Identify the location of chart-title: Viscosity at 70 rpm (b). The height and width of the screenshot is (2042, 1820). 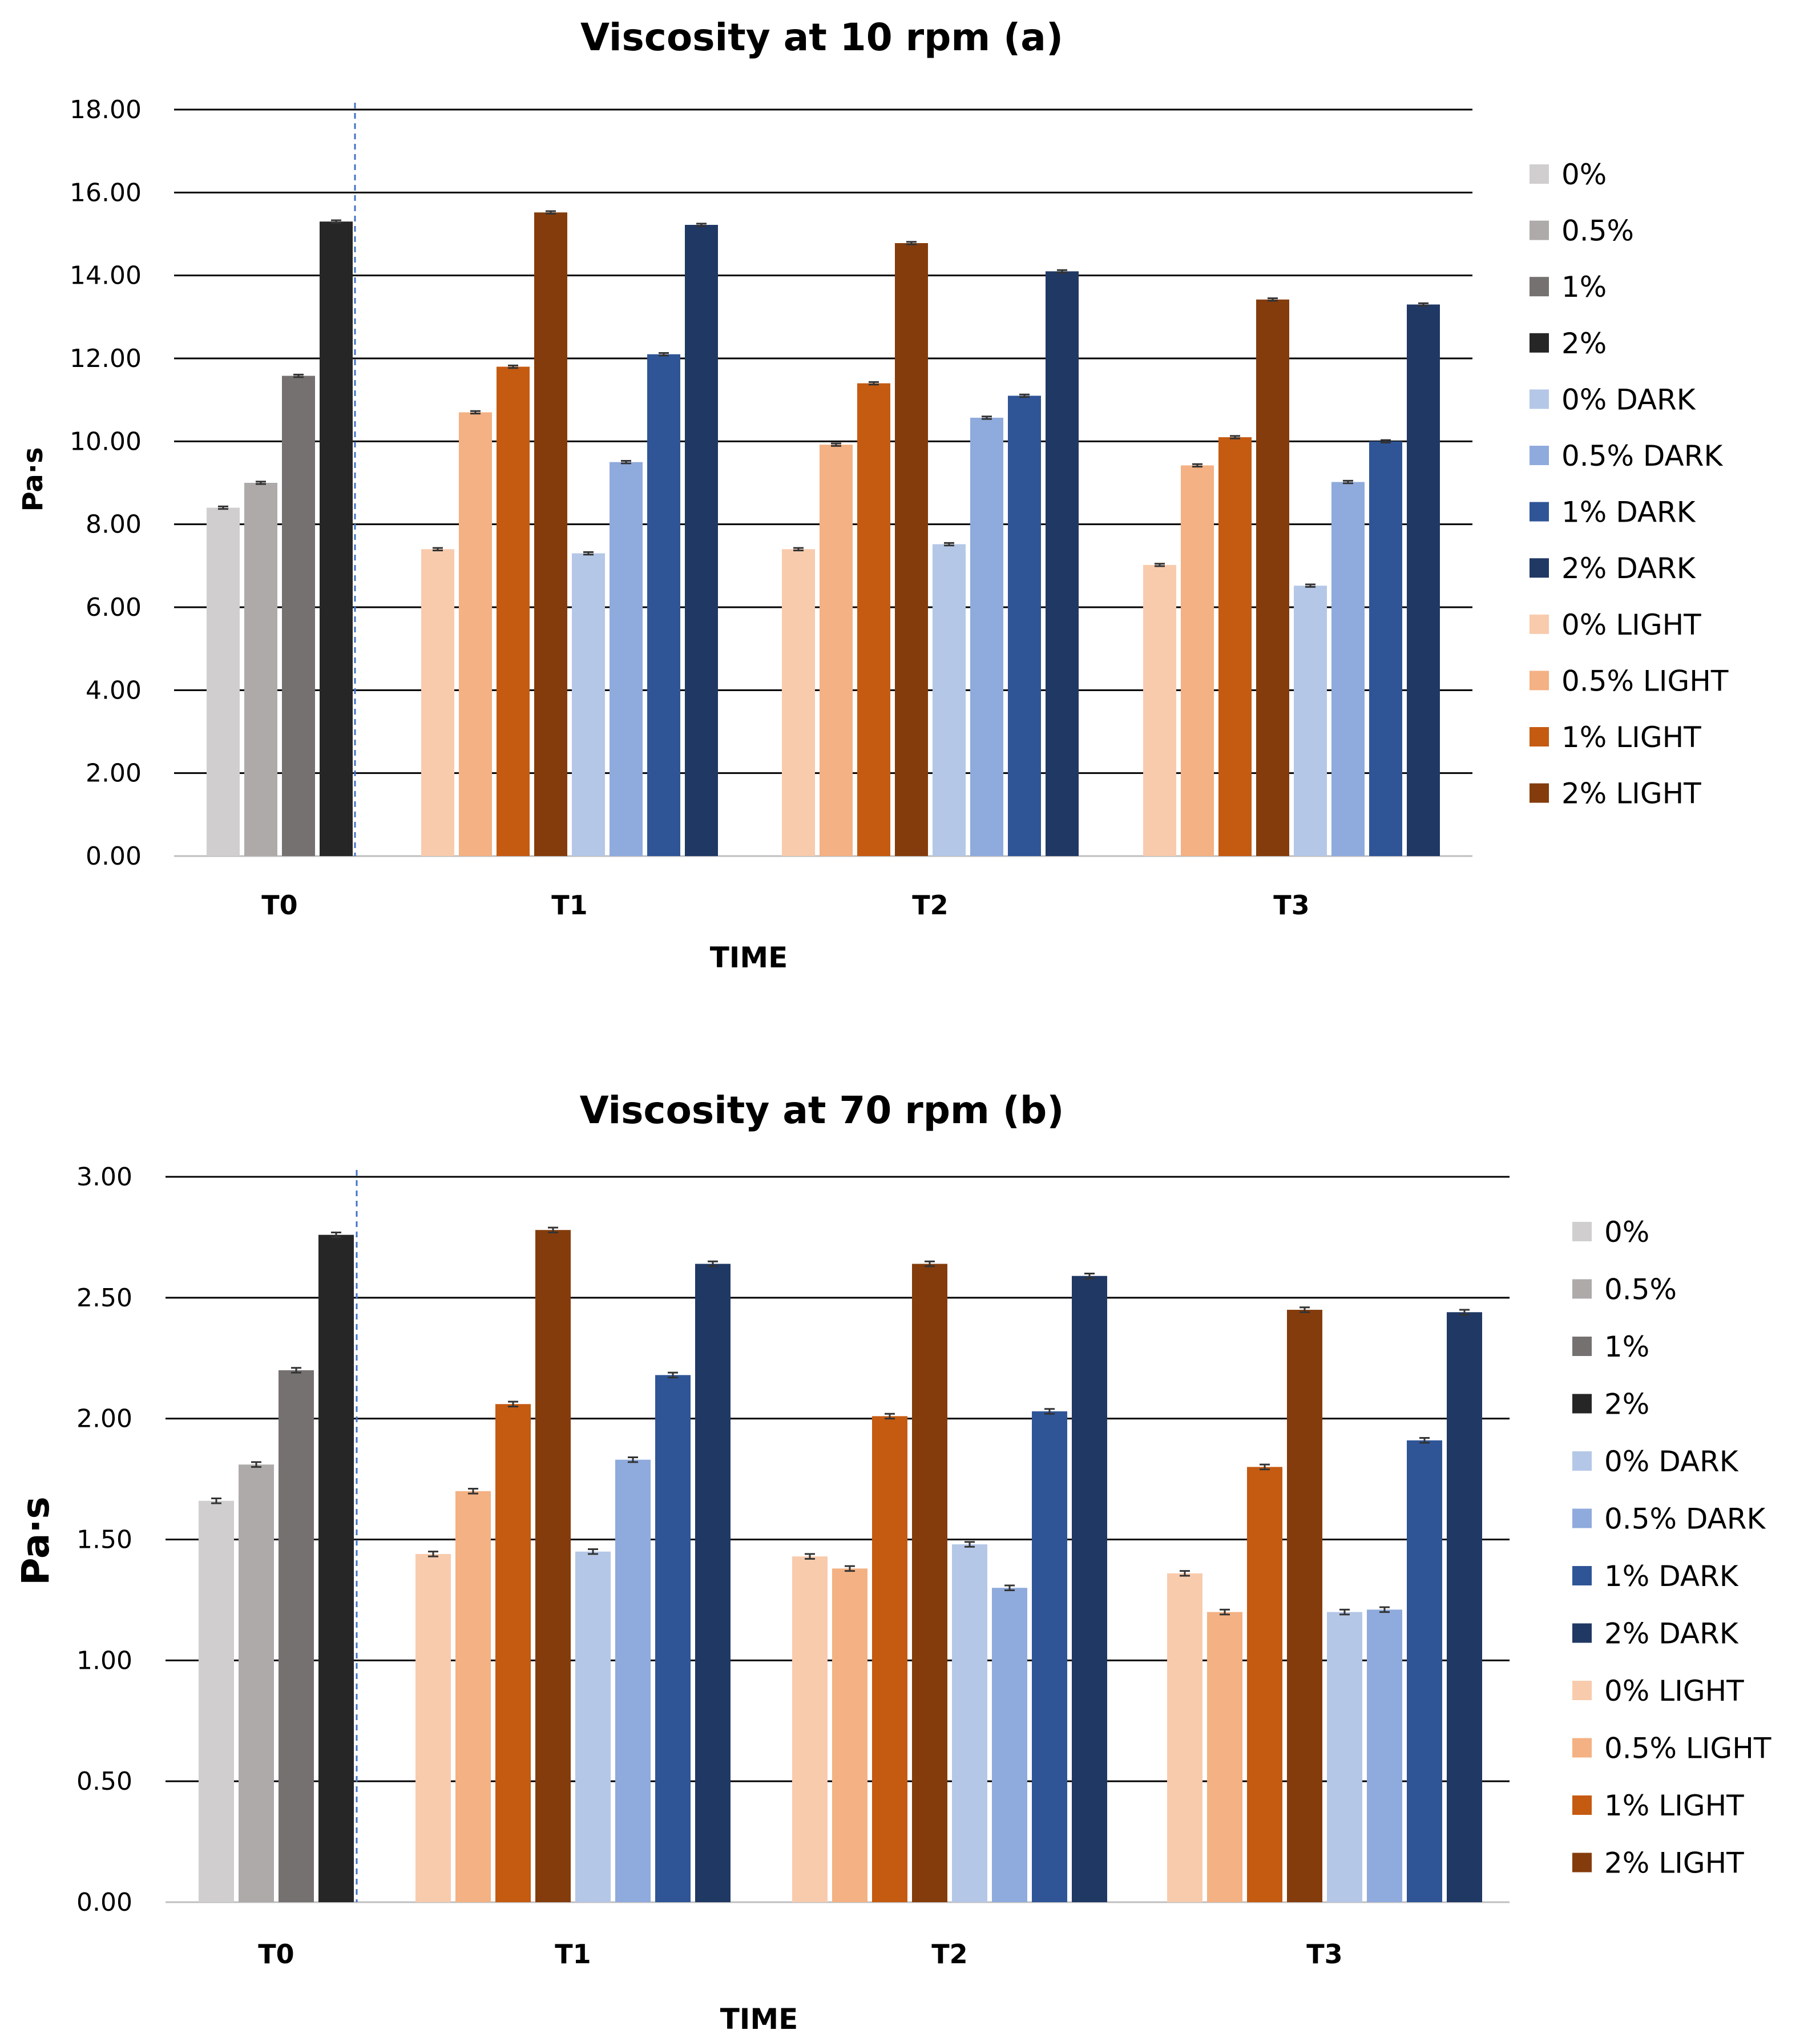
(822, 1110).